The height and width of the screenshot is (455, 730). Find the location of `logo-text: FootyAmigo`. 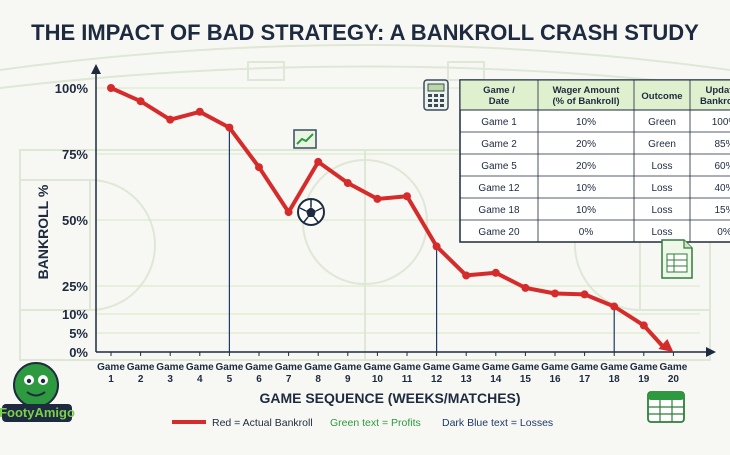

logo-text: FootyAmigo is located at coordinates (37, 412).